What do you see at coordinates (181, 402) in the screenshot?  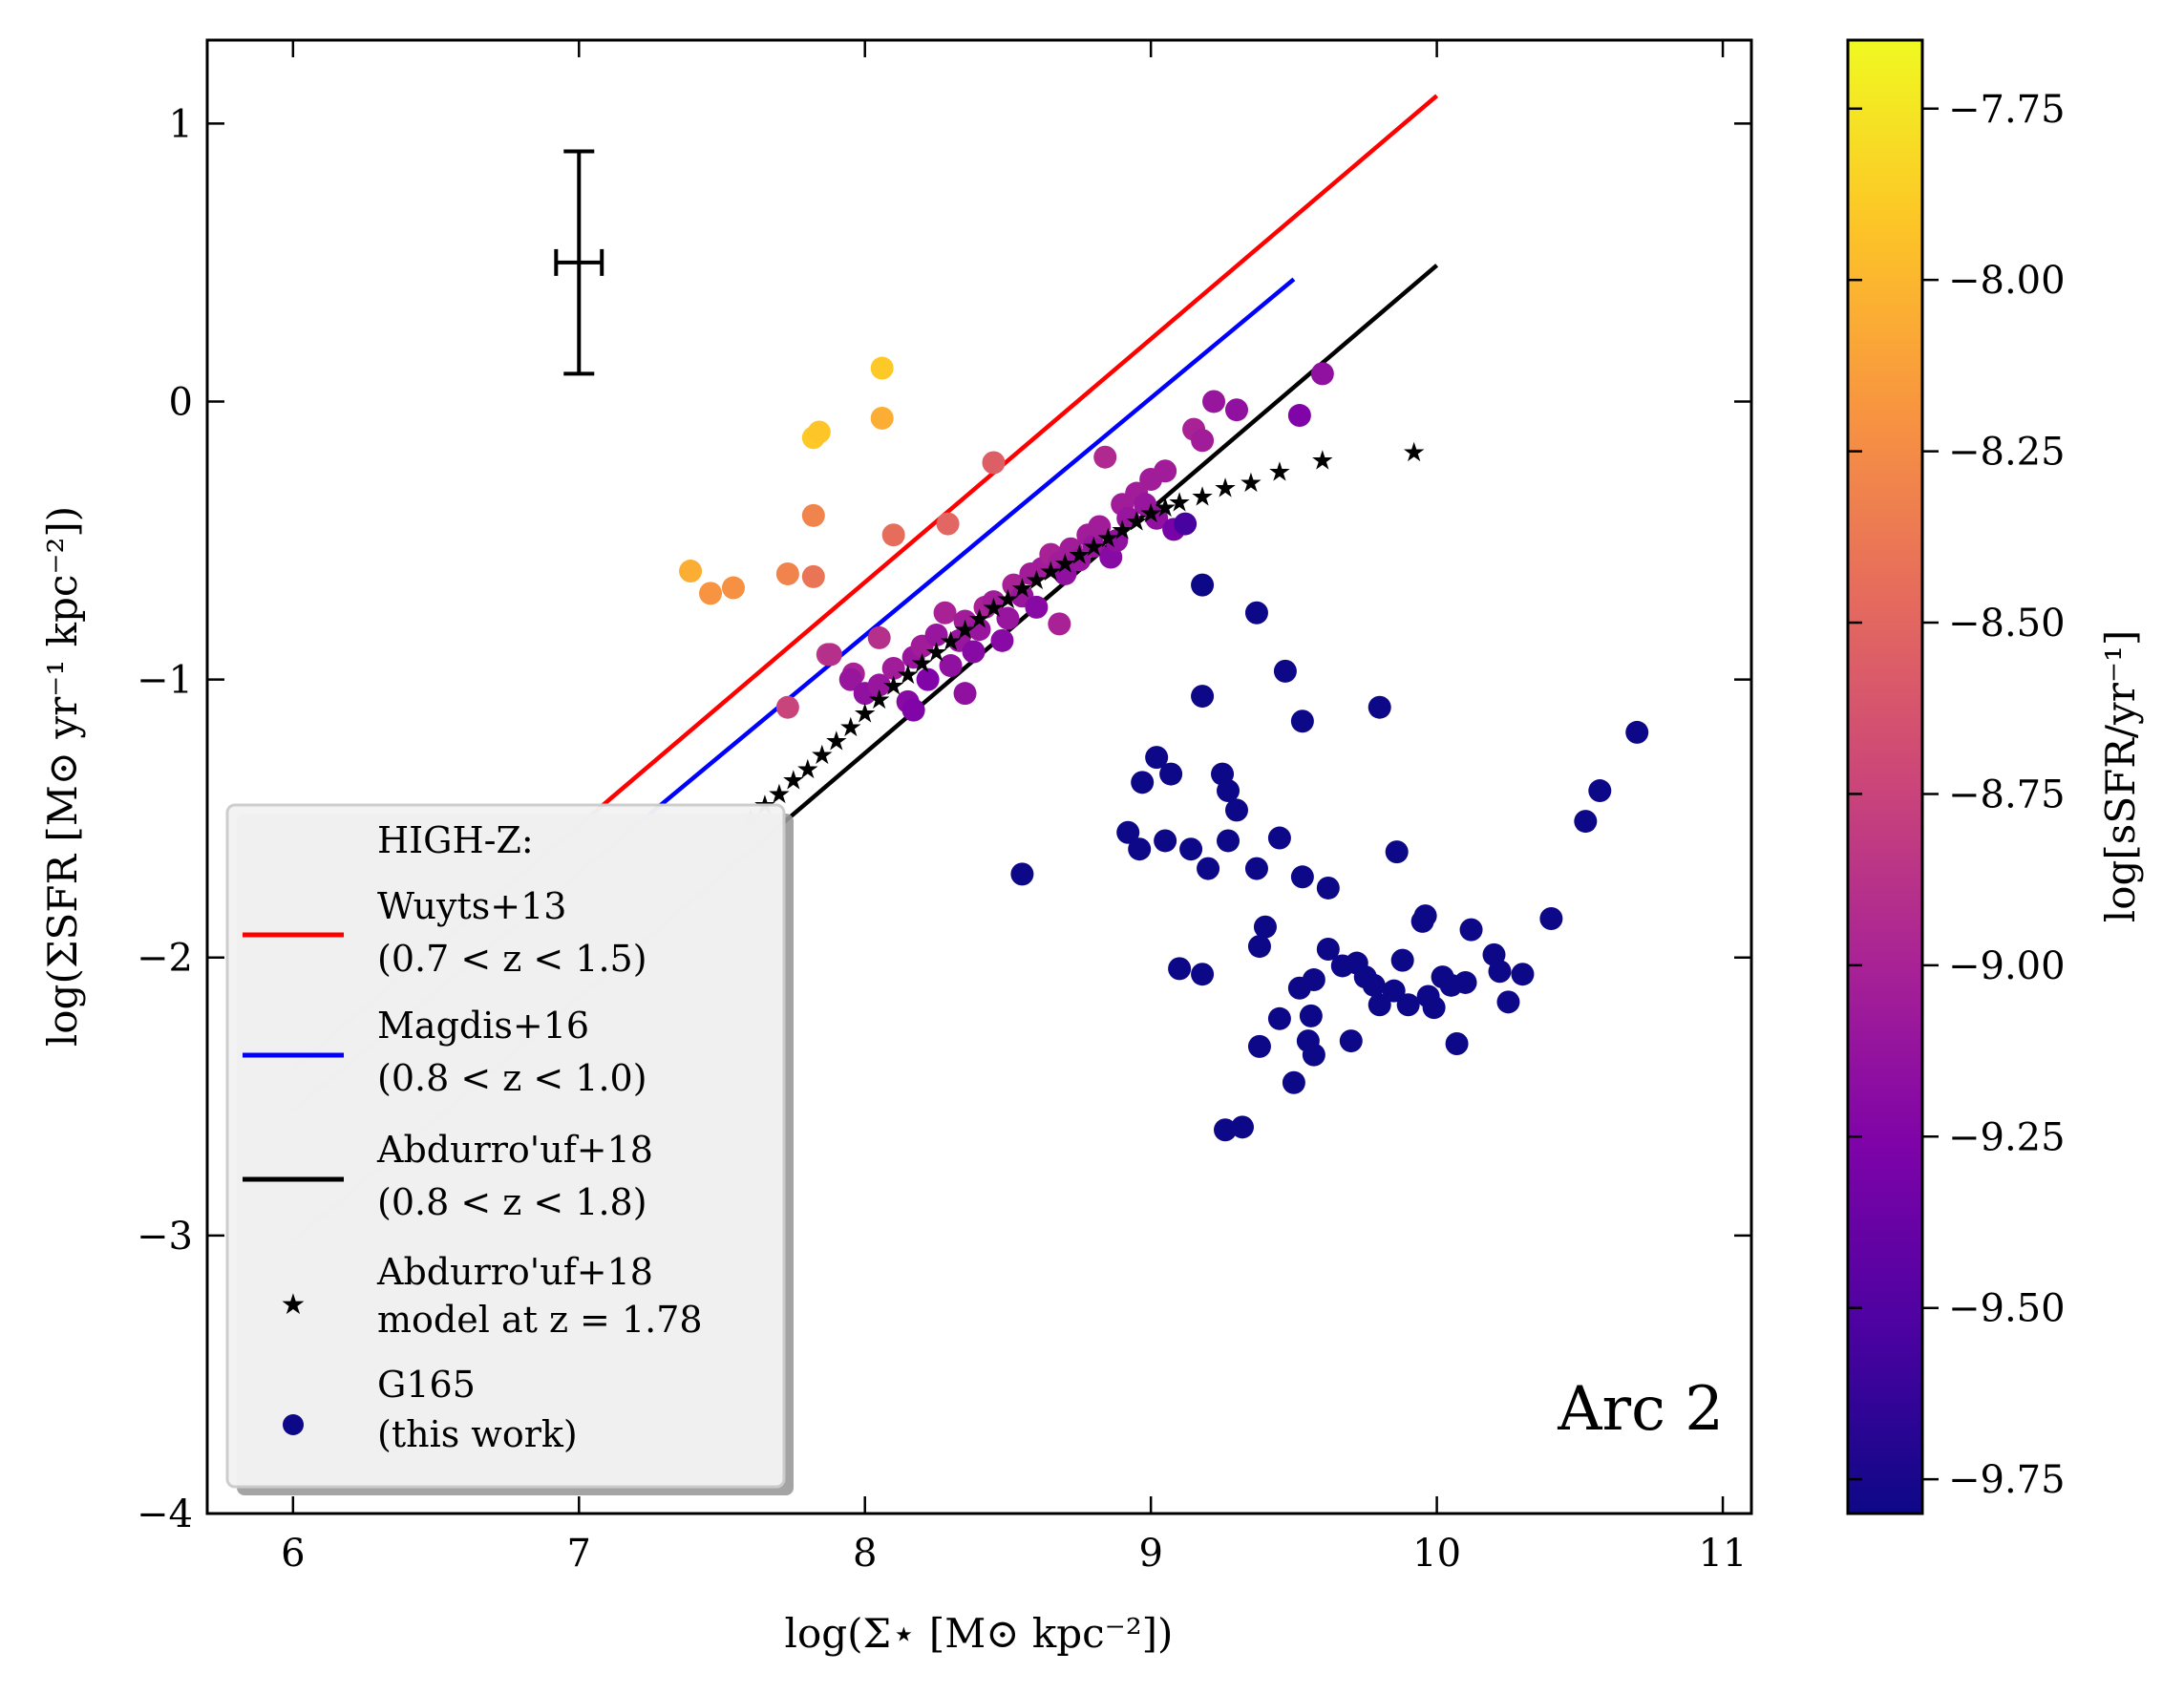 I see `y-tick-label: 0` at bounding box center [181, 402].